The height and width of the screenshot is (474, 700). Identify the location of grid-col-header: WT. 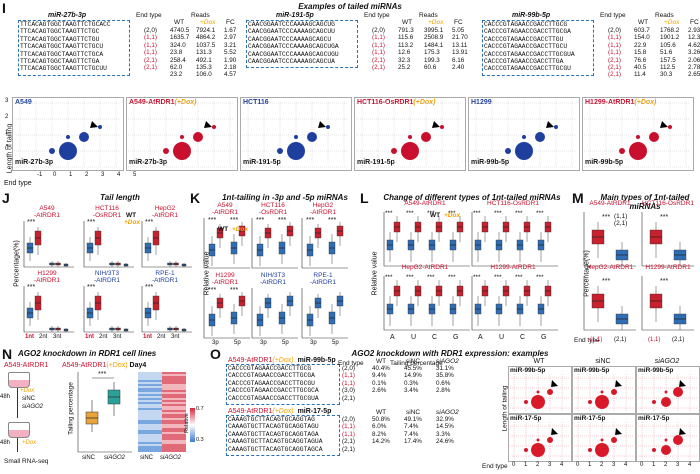
(539, 361).